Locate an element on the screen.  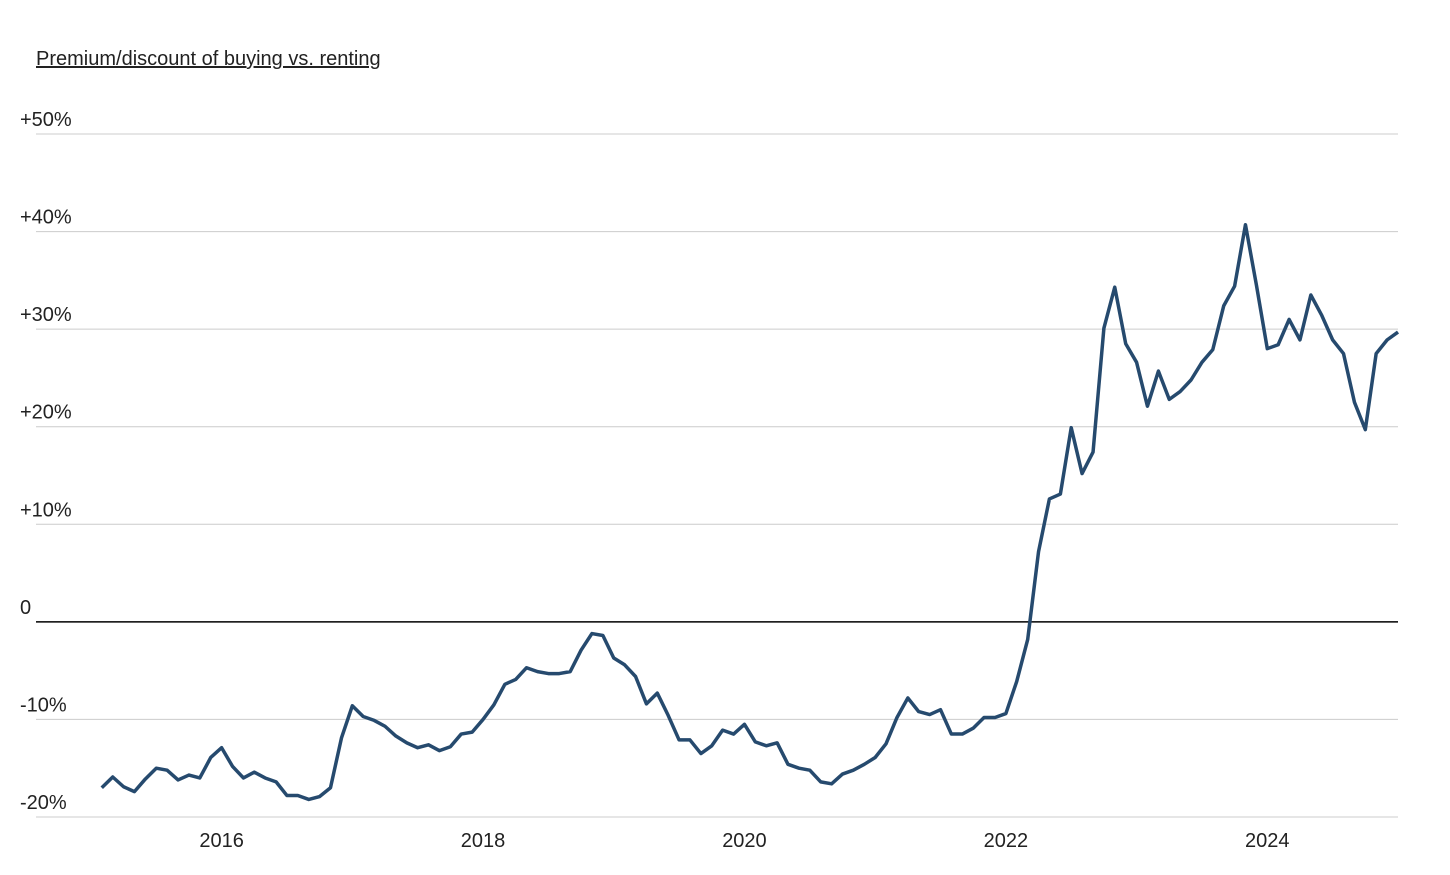
x-tick-label: 2018 is located at coordinates (483, 841).